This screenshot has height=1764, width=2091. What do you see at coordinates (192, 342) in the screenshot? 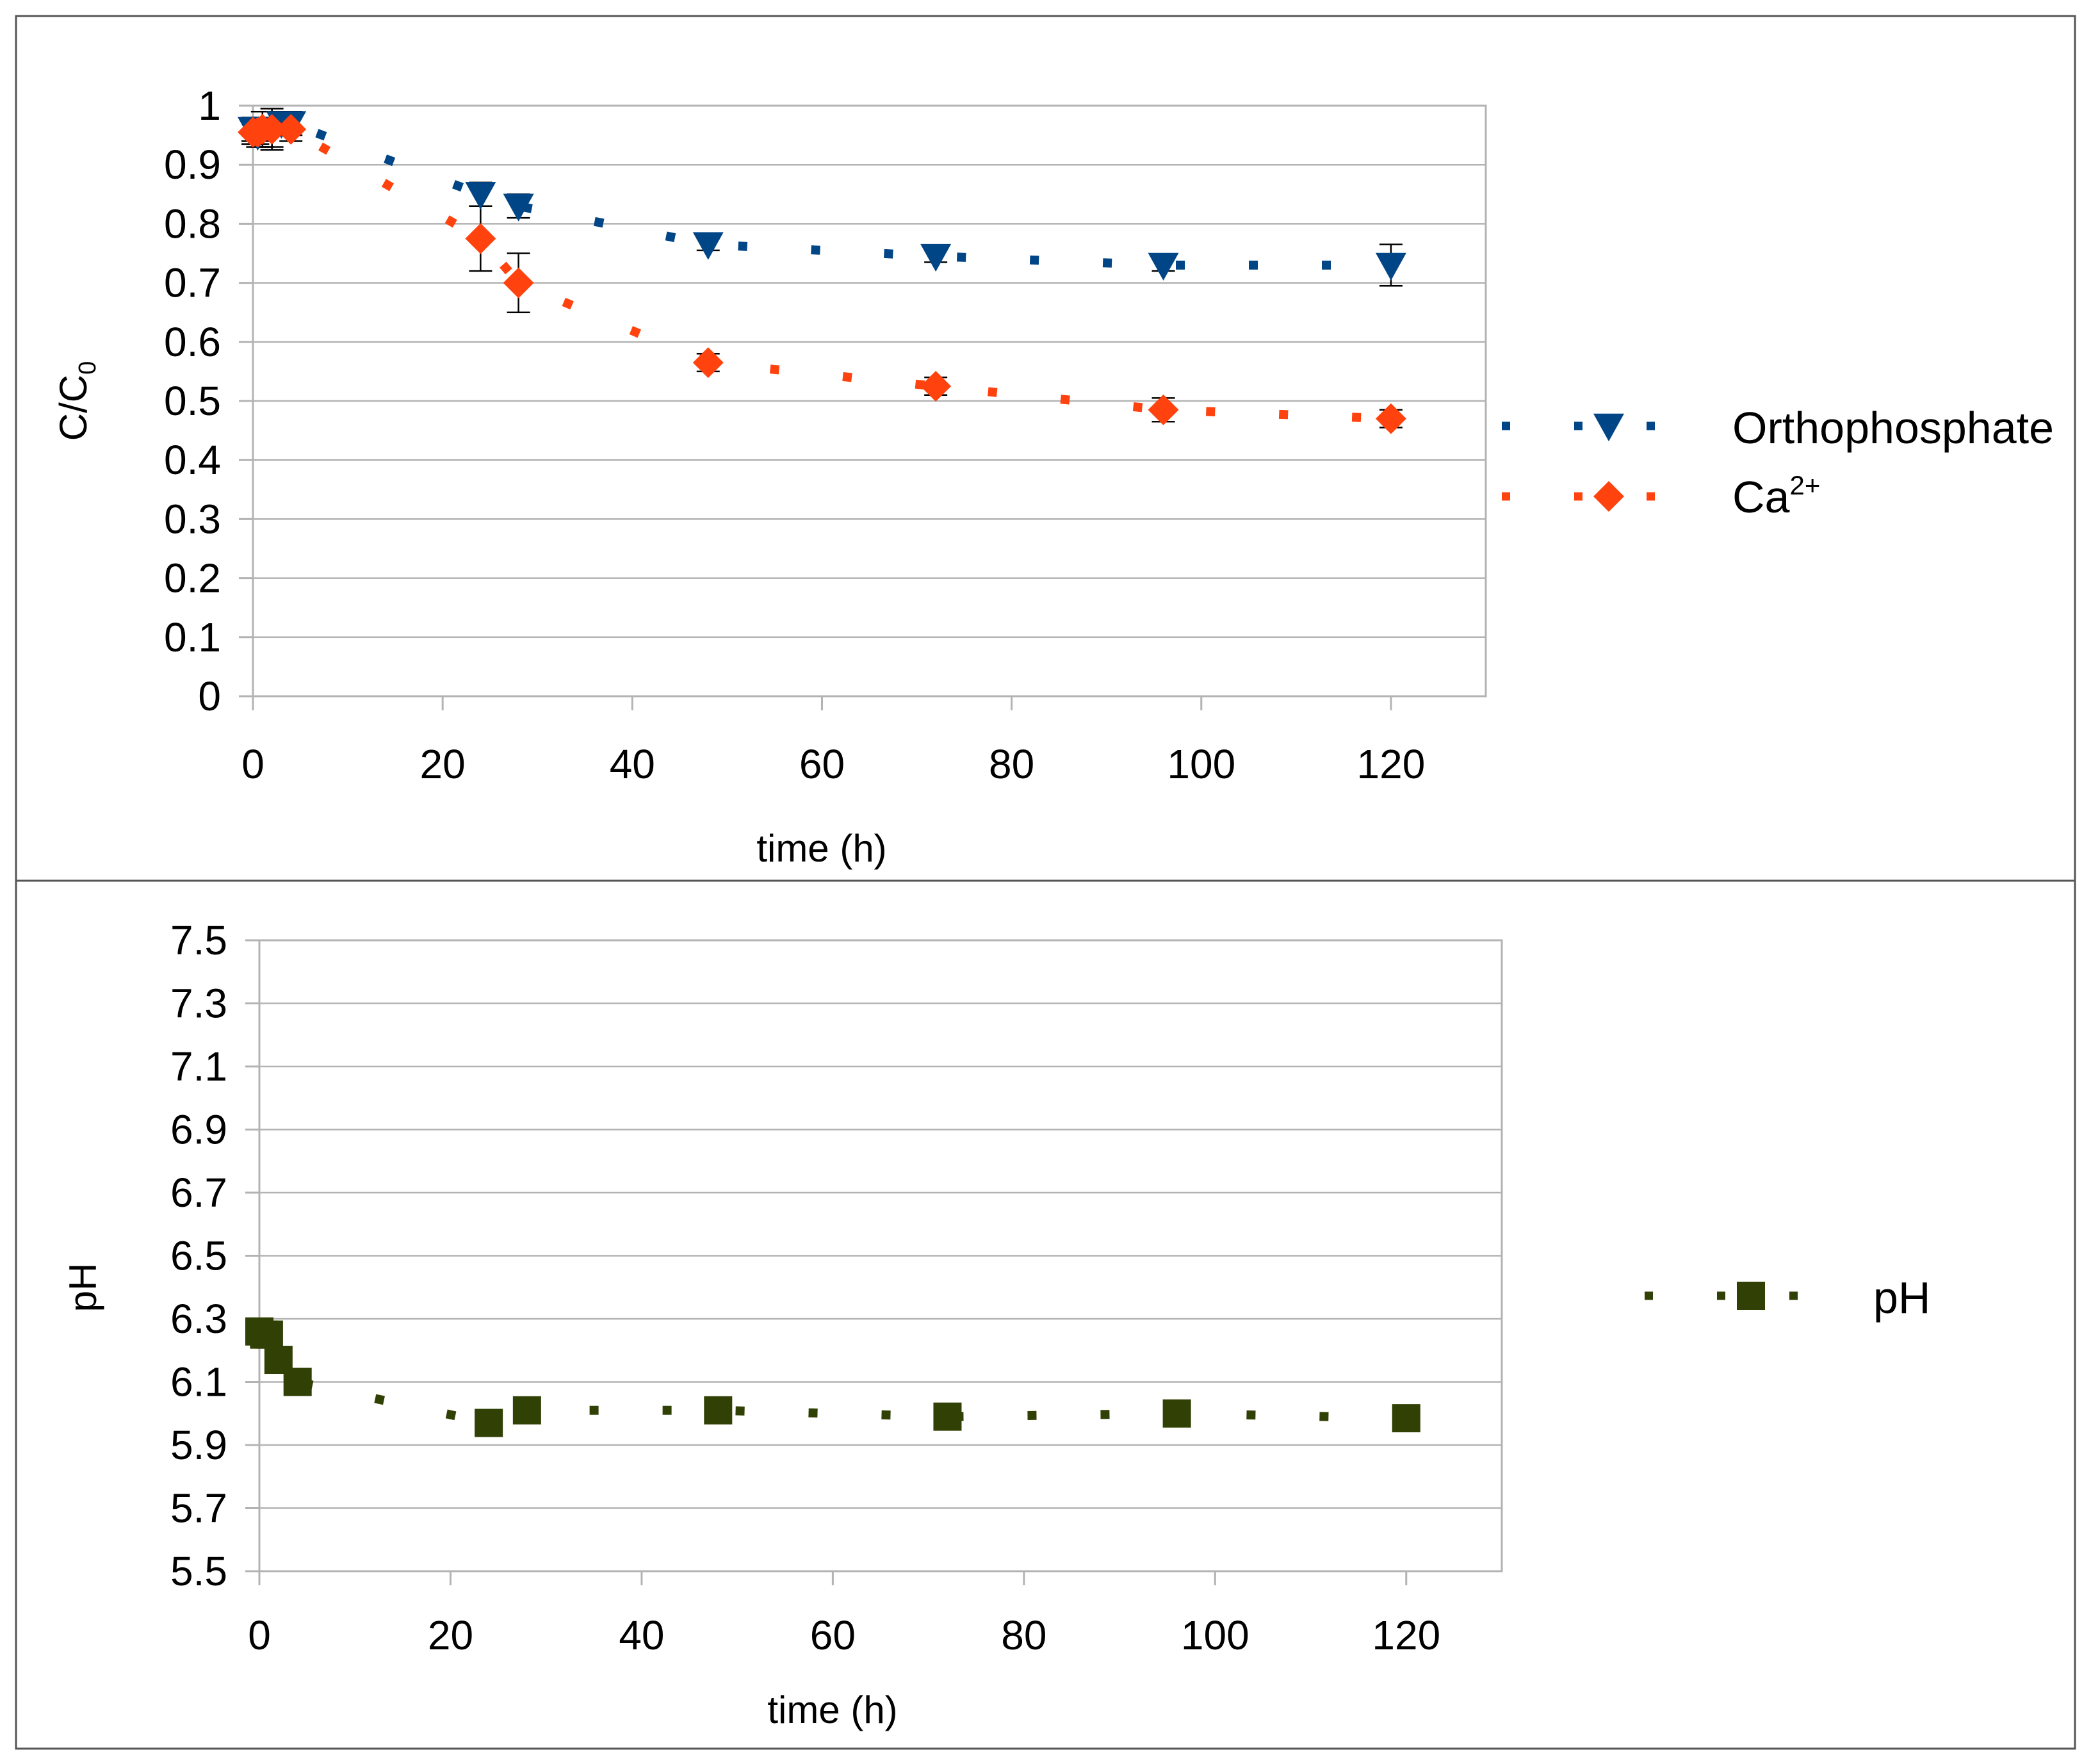
I see `y-tick-label: 0.6` at bounding box center [192, 342].